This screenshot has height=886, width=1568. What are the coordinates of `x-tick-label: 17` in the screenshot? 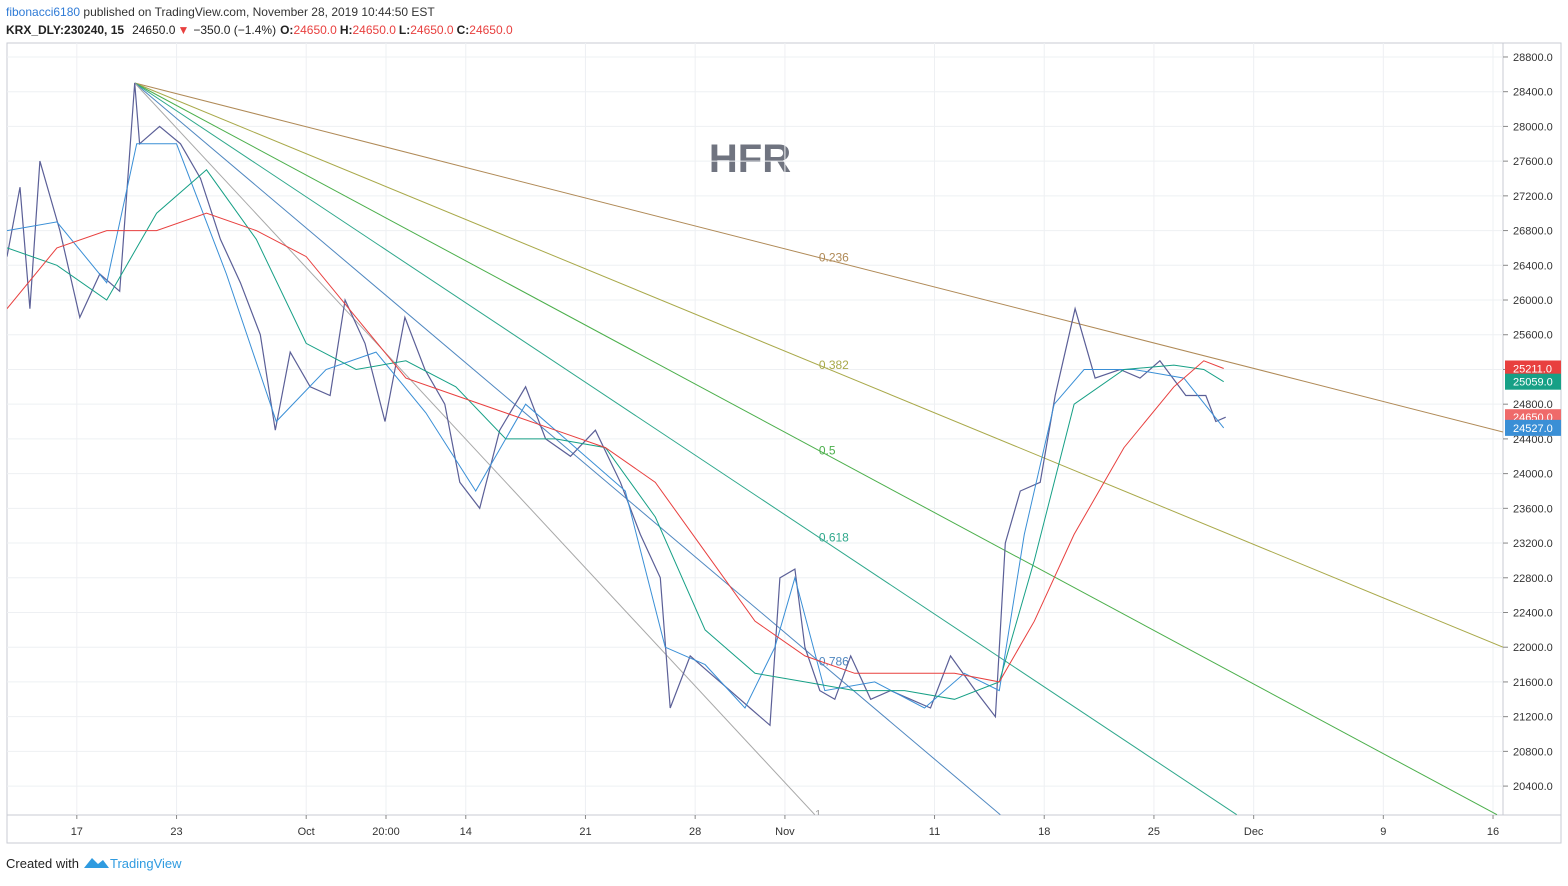 It's located at (77, 832).